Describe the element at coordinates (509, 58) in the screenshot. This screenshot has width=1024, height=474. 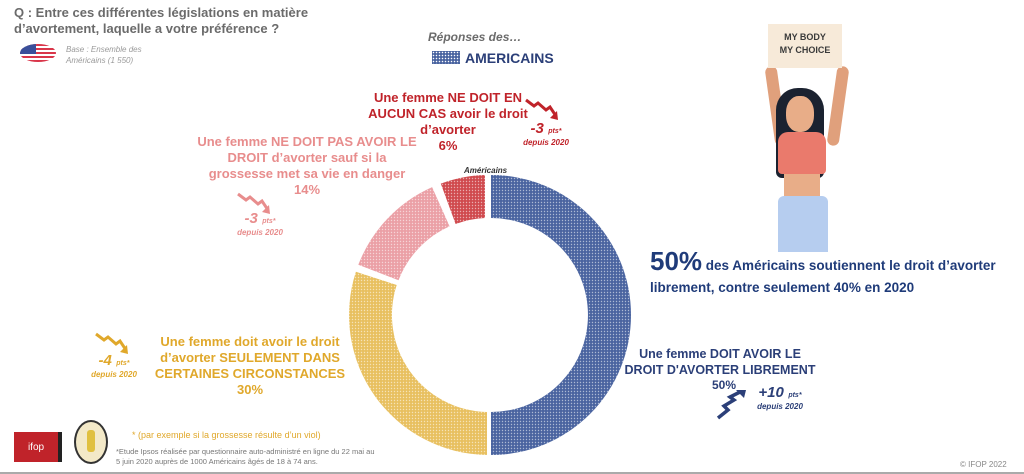
I see `legend-label: AMERICAINS` at that location.